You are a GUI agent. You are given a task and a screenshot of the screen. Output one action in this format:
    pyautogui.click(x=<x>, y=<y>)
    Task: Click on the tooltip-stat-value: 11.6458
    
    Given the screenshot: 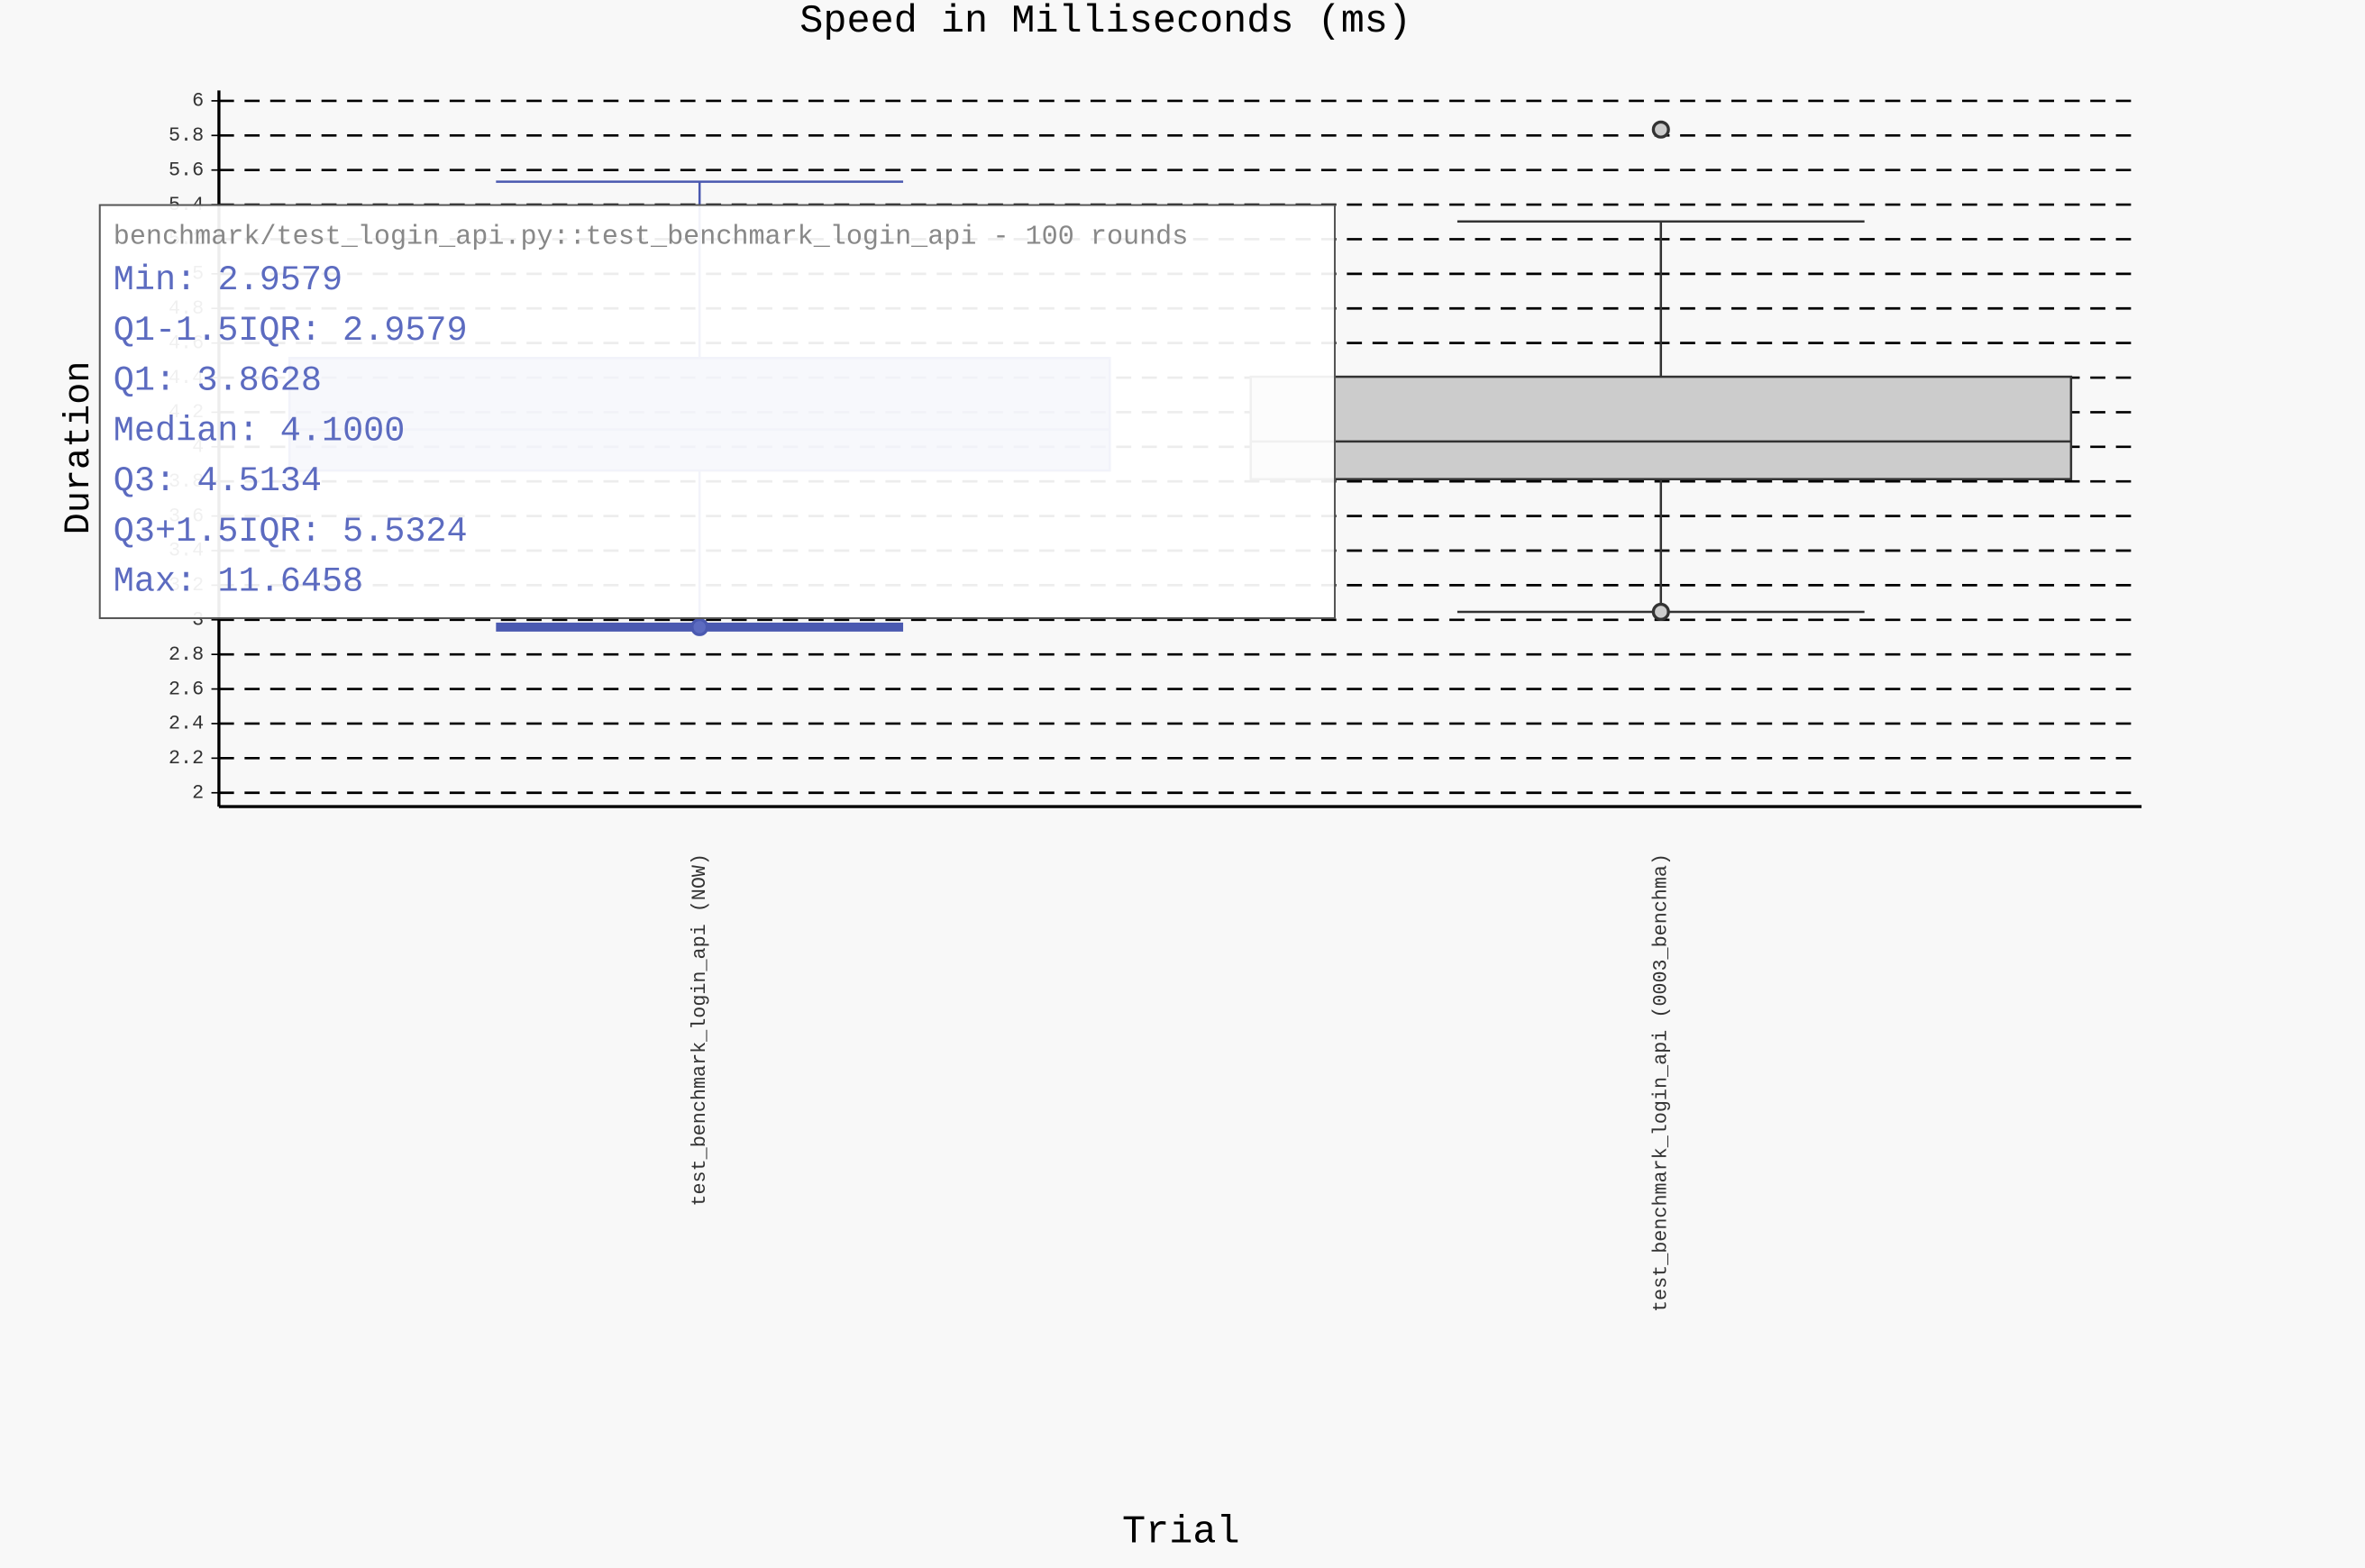 What is the action you would take?
    pyautogui.click(x=291, y=582)
    